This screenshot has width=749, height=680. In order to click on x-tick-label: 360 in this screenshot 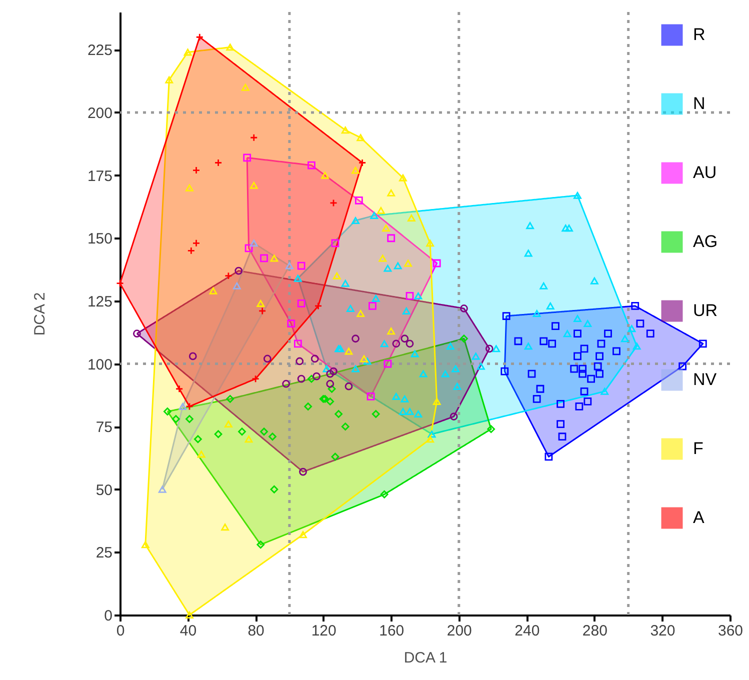, I will do `click(731, 631)`.